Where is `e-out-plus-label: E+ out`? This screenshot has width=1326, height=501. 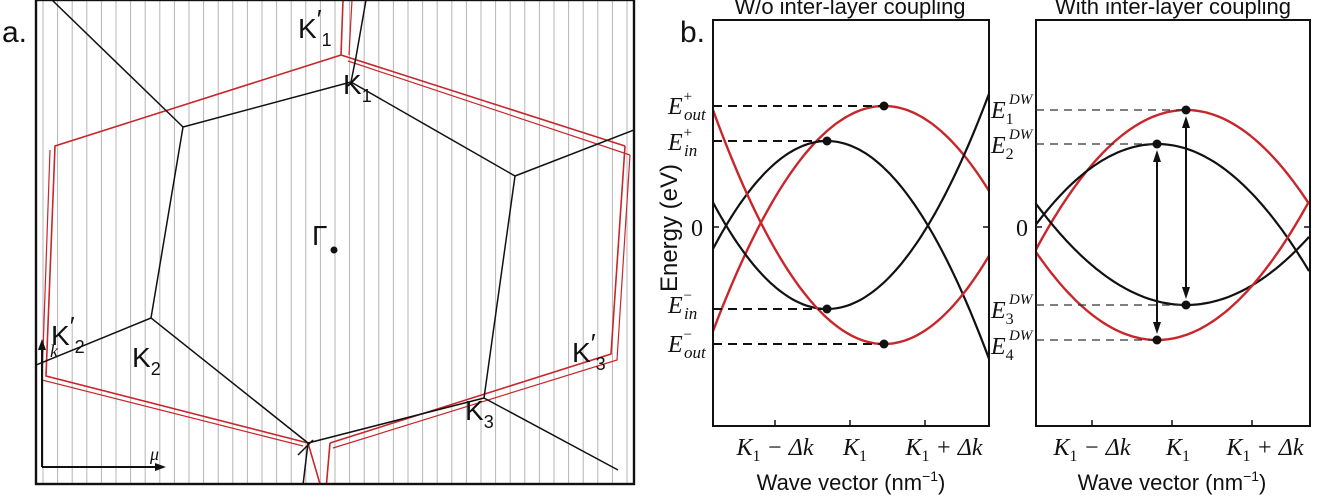
e-out-plus-label: E+ out is located at coordinates (687, 106).